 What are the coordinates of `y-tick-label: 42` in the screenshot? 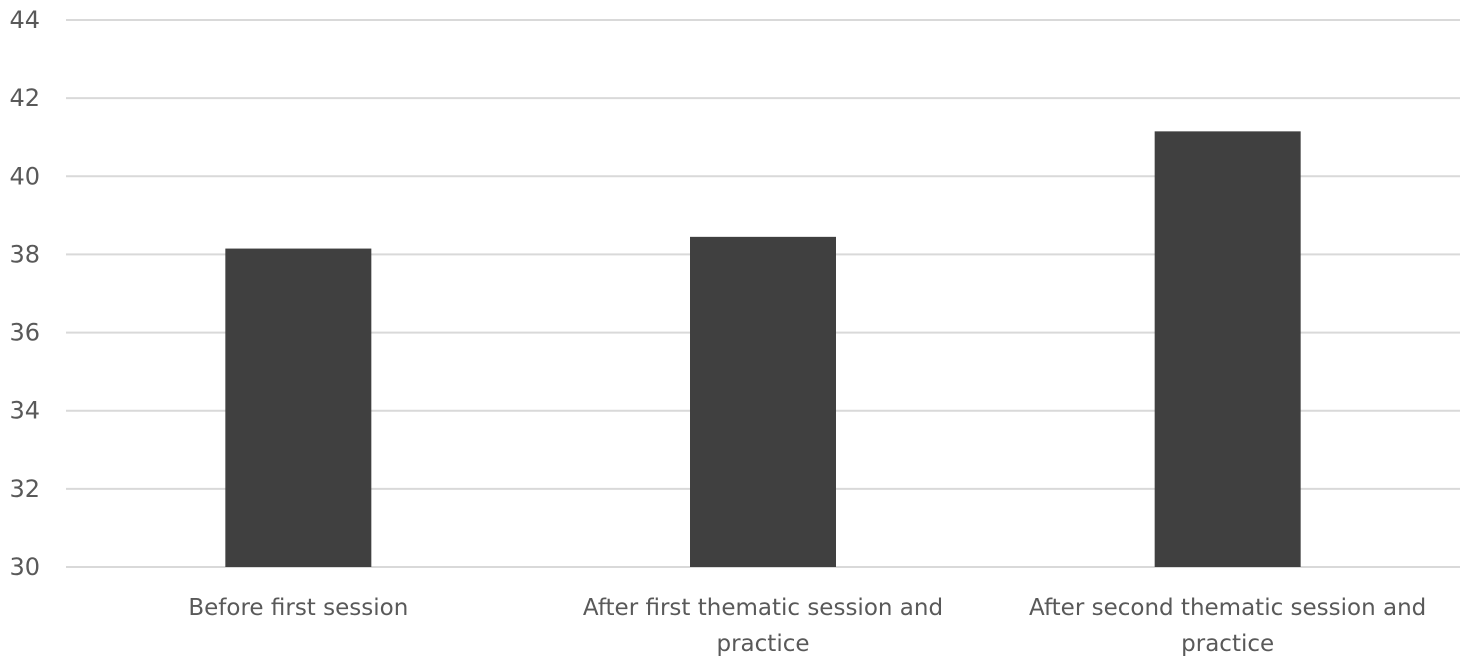 It's located at (24, 98).